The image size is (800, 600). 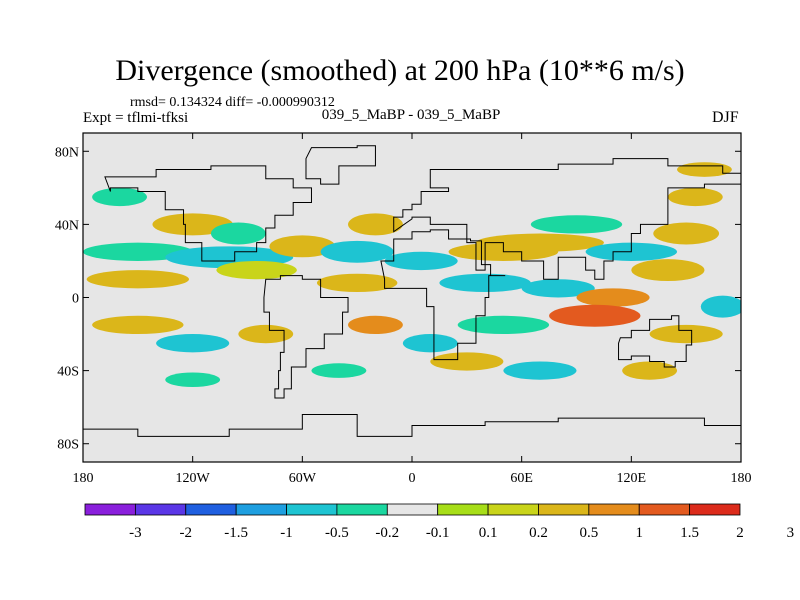 I want to click on coastline-greenland, so click(x=340, y=165).